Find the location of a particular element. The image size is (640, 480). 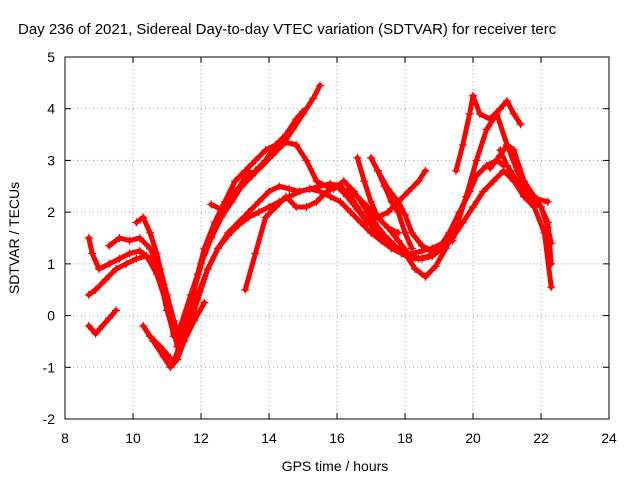

x-tick-label: 8 is located at coordinates (65, 438).